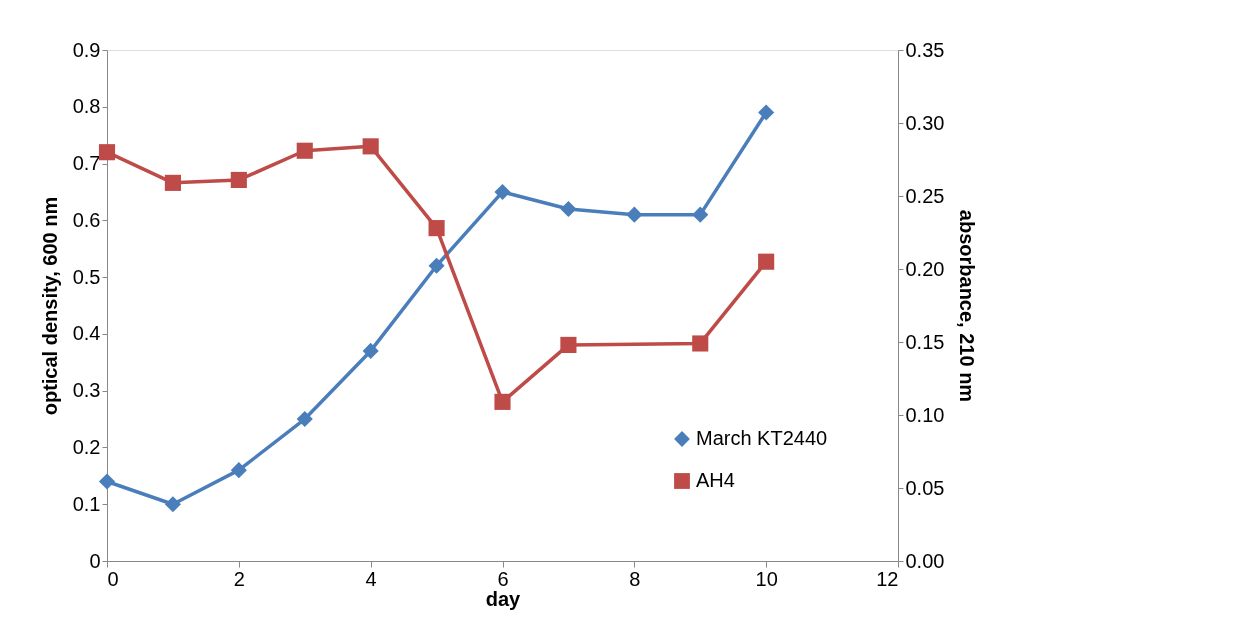 The width and height of the screenshot is (1249, 637). What do you see at coordinates (766, 578) in the screenshot?
I see `x-tick-label: 10` at bounding box center [766, 578].